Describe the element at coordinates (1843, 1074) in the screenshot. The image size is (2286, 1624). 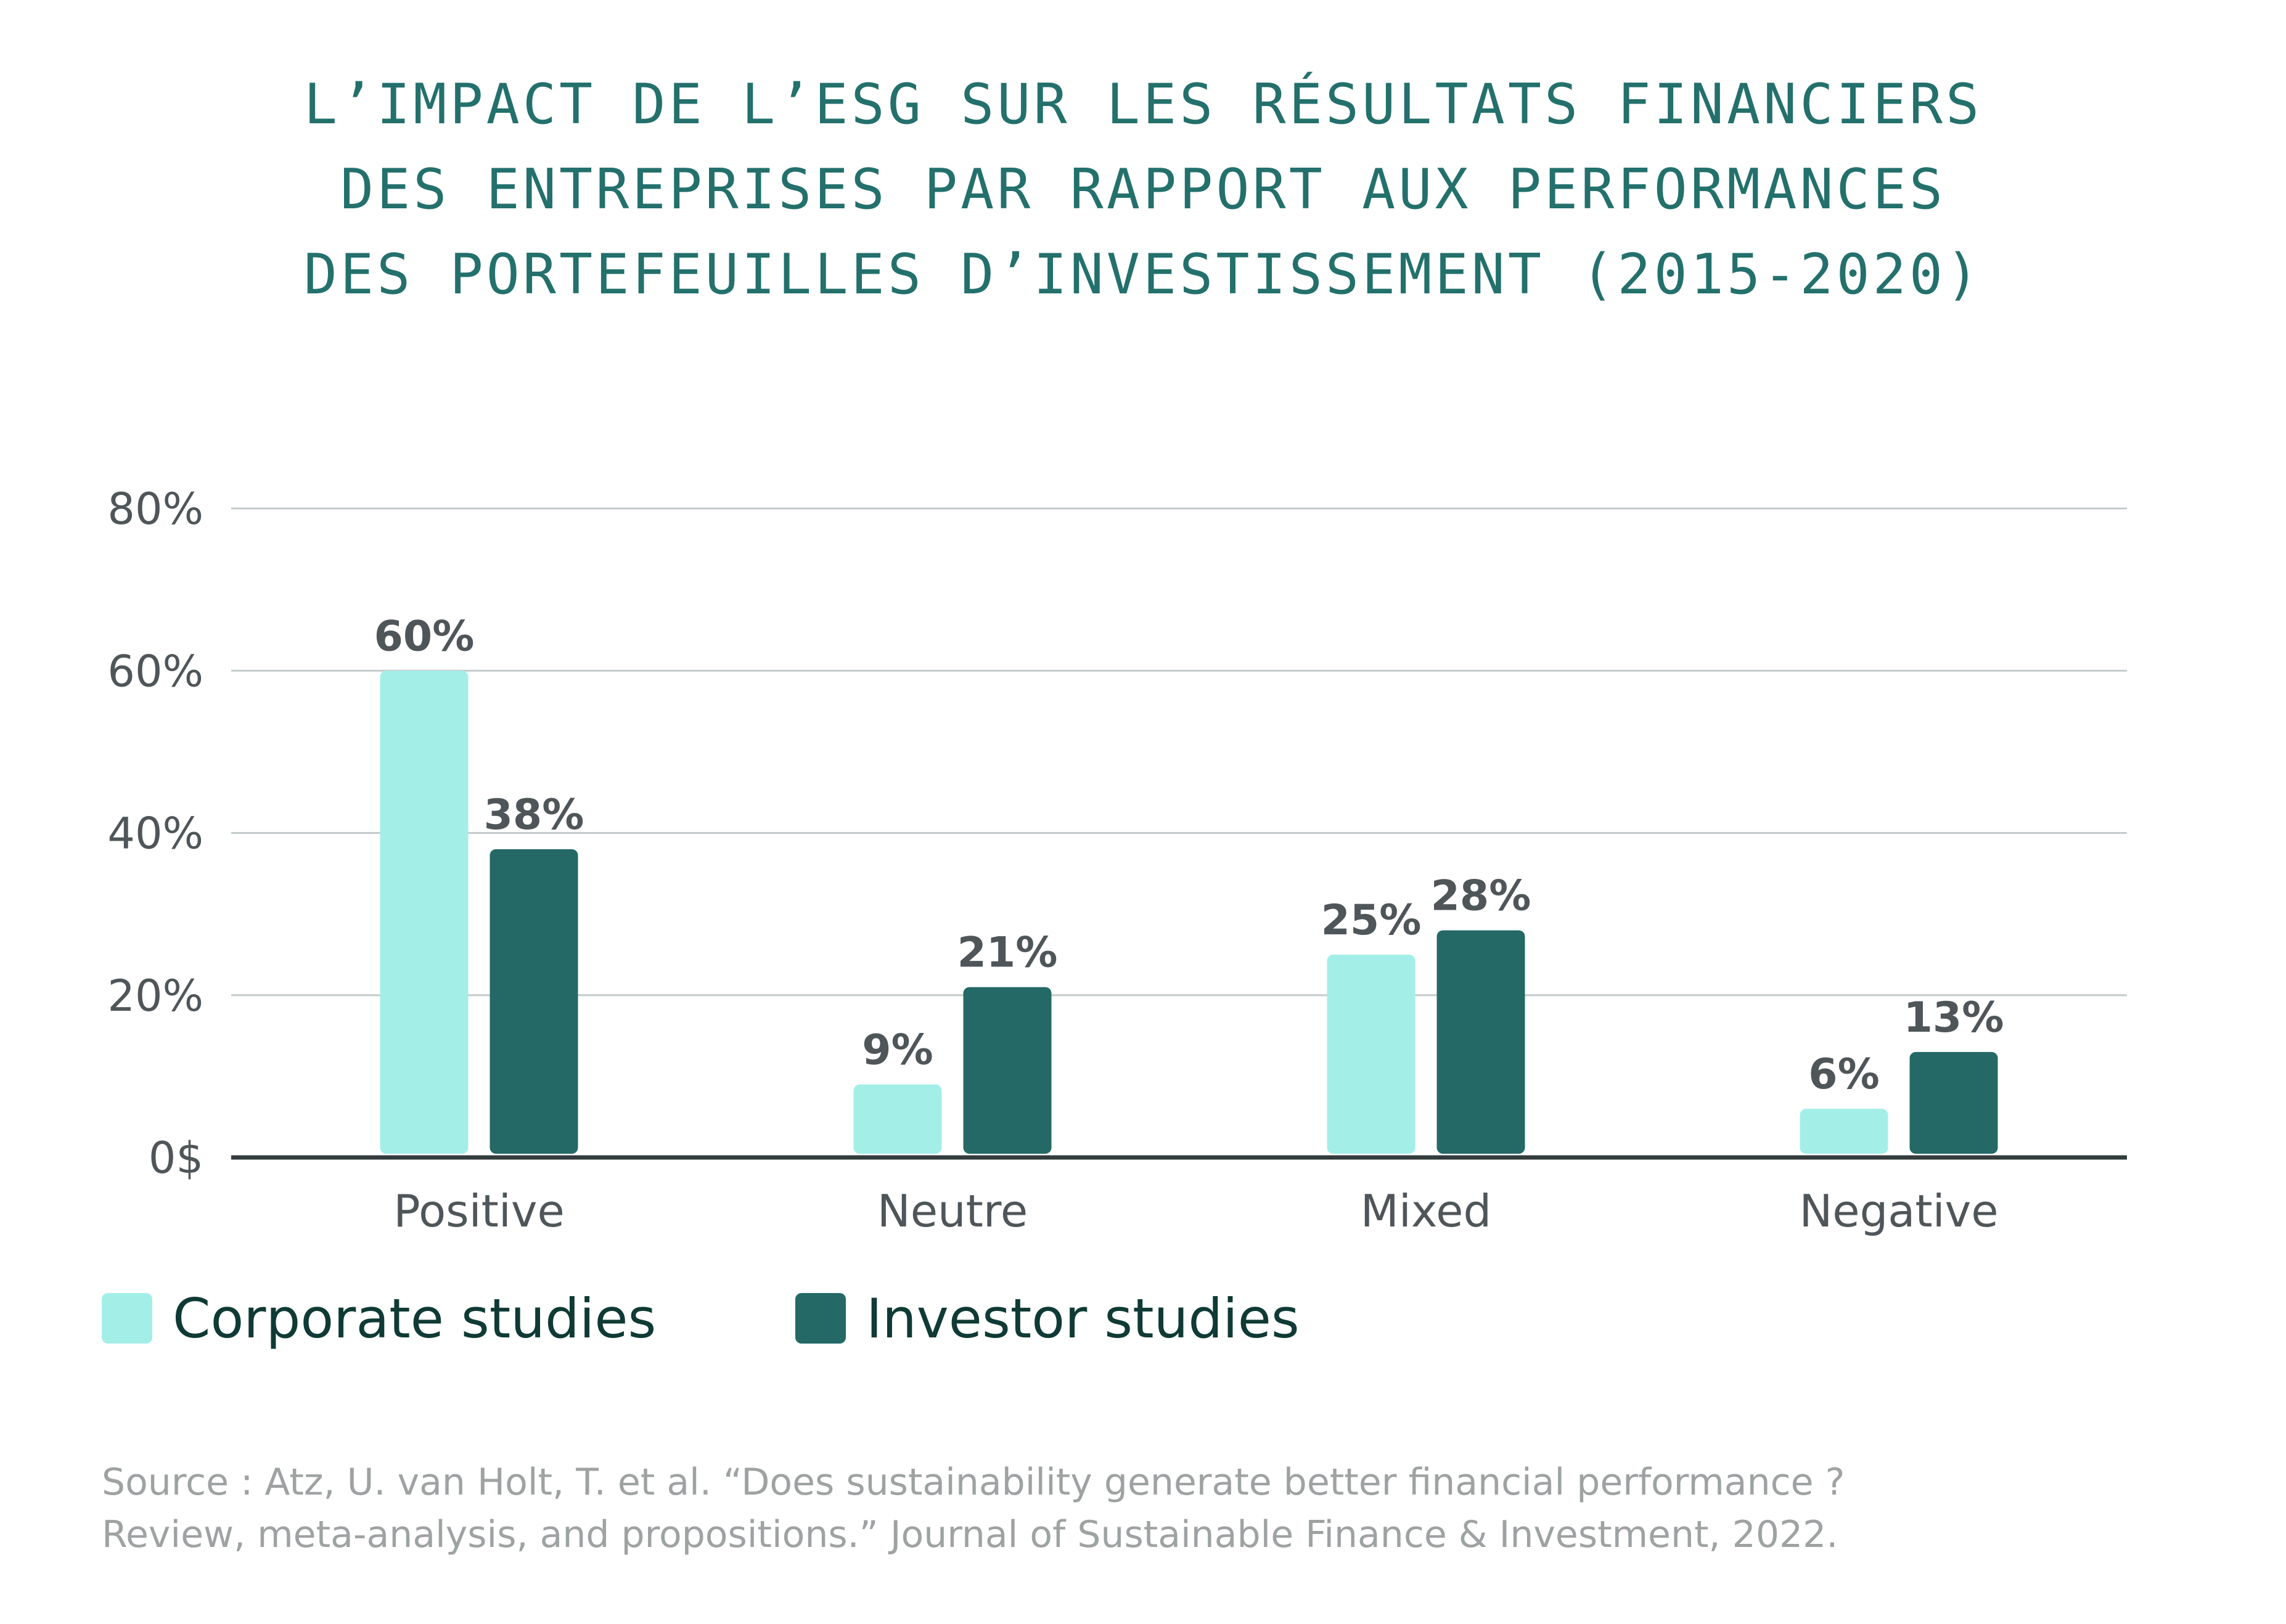
I see `data-label-negative-corporate: 6%` at that location.